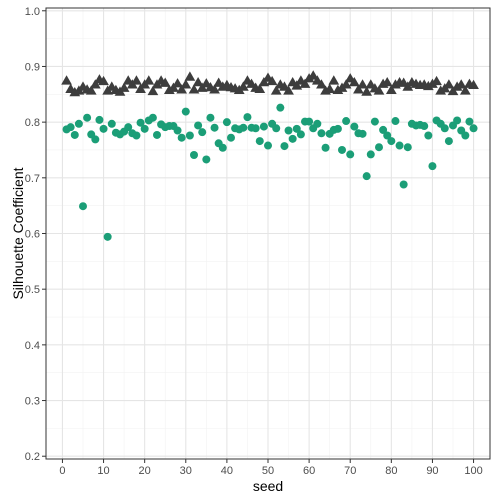 The image size is (500, 500). Describe the element at coordinates (32, 346) in the screenshot. I see `y-tick-label: 0.4` at that location.